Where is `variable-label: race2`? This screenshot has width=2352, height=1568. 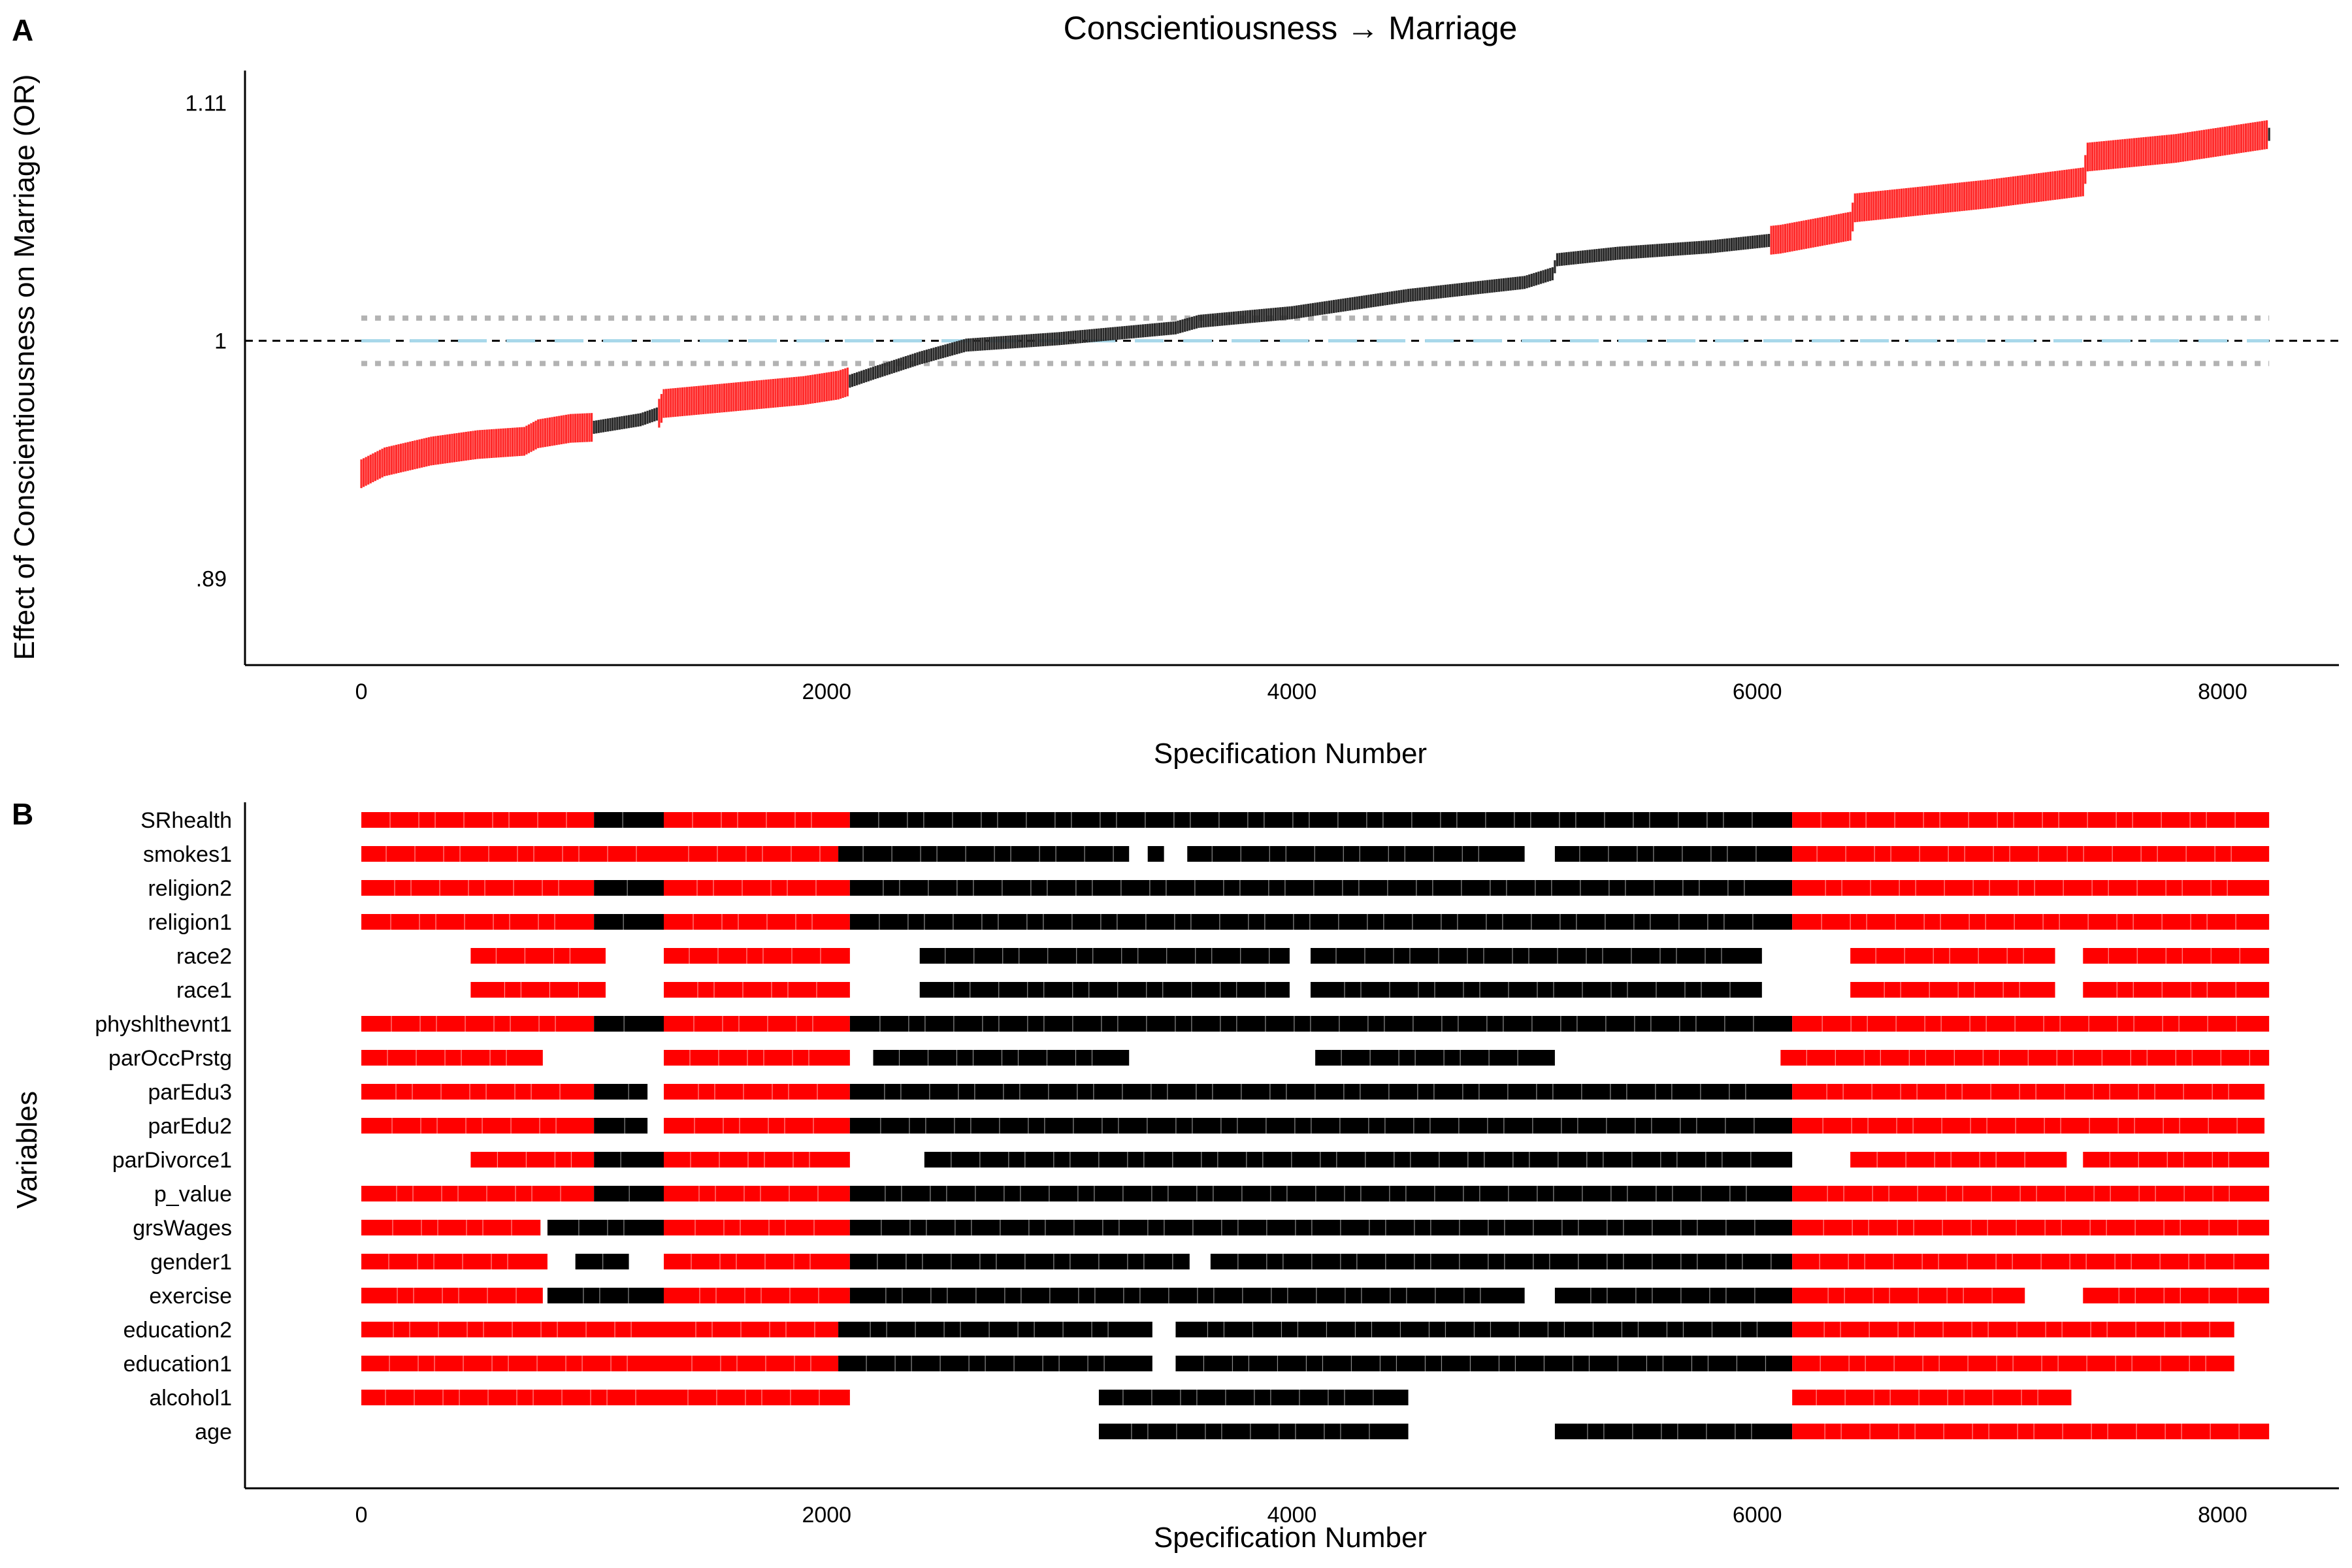 variable-label: race2 is located at coordinates (204, 956).